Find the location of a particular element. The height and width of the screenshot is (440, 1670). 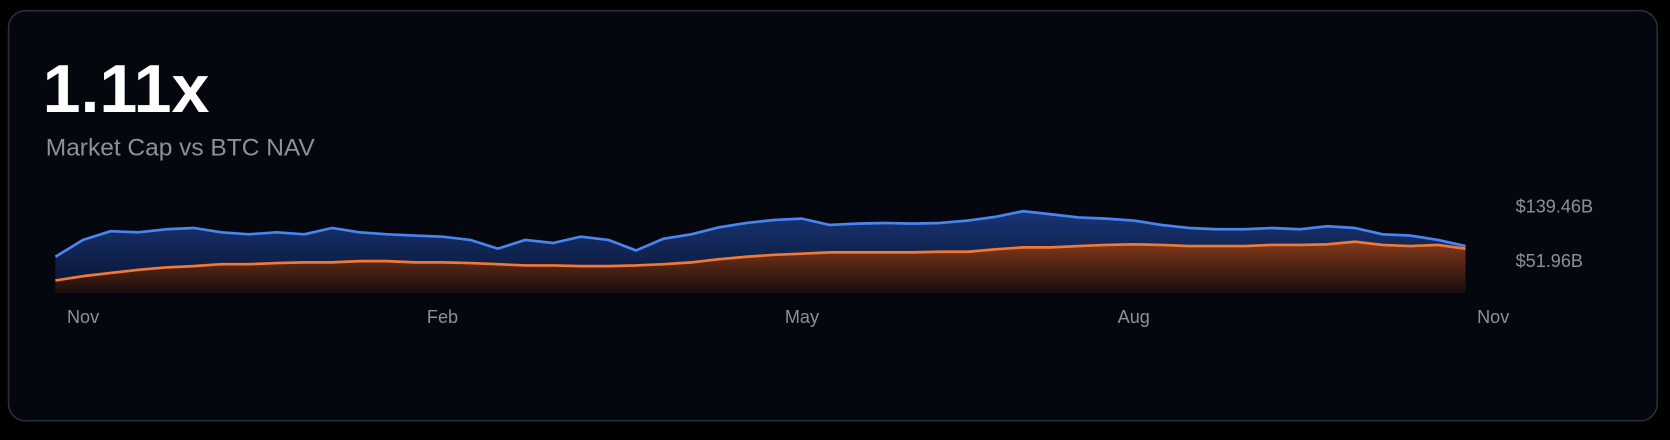

y-tick-label: $51.96B is located at coordinates (1549, 261).